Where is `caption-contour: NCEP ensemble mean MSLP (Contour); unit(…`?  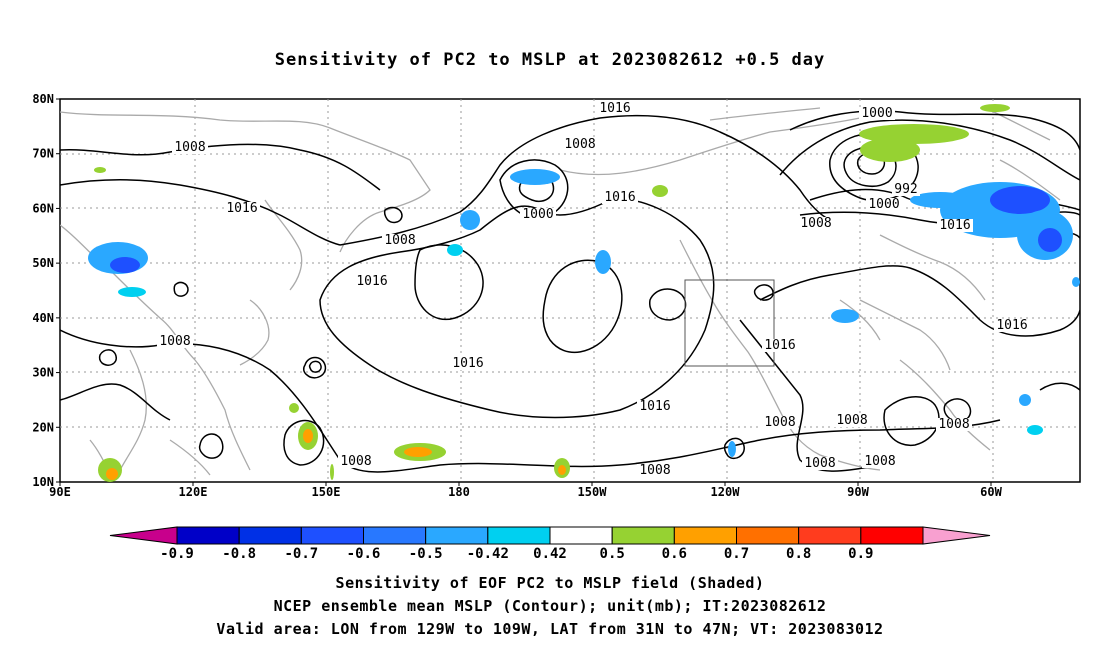 caption-contour: NCEP ensemble mean MSLP (Contour); unit(… is located at coordinates (550, 606).